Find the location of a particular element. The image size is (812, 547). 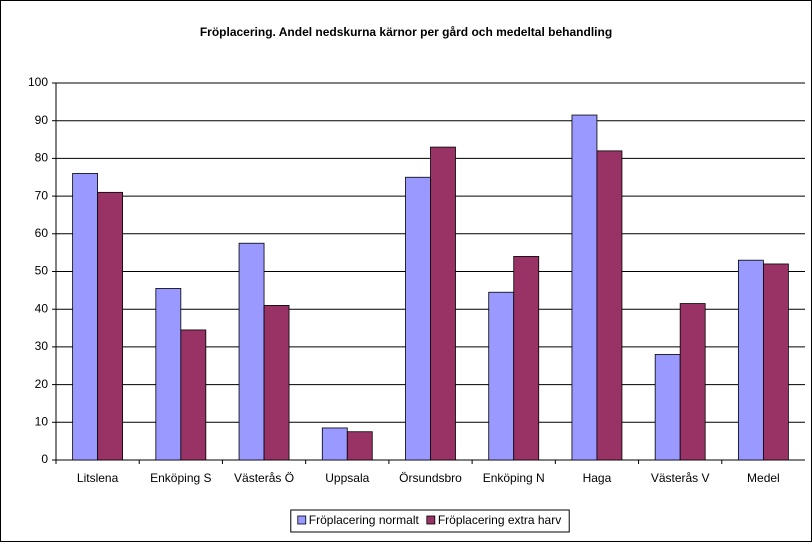

y-tick-label: 50 is located at coordinates (42, 271).